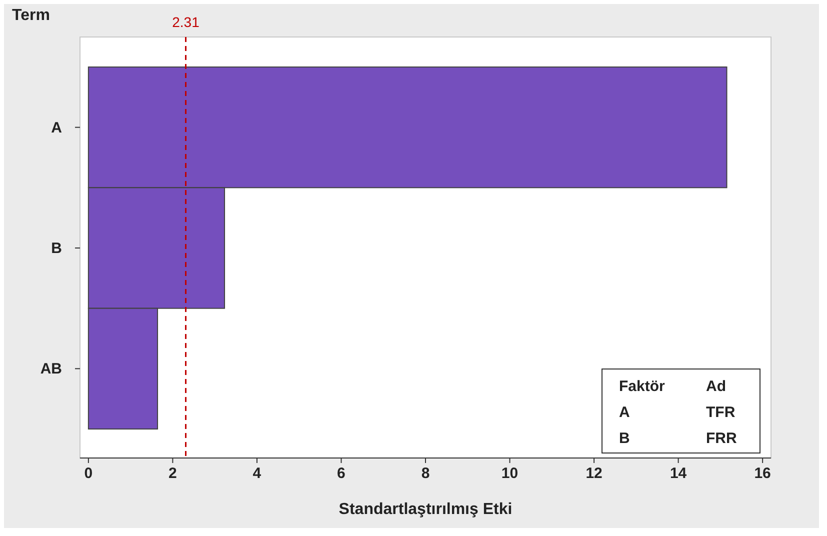 This screenshot has height=536, width=827. What do you see at coordinates (186, 22) in the screenshot?
I see `ref-line-label: 2.31` at bounding box center [186, 22].